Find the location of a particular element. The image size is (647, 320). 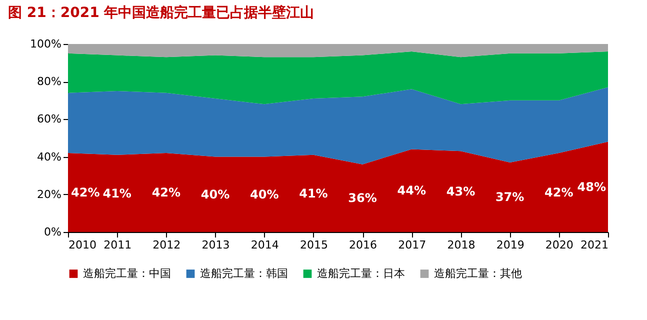

y-tick-label: 100% is located at coordinates (46, 44).